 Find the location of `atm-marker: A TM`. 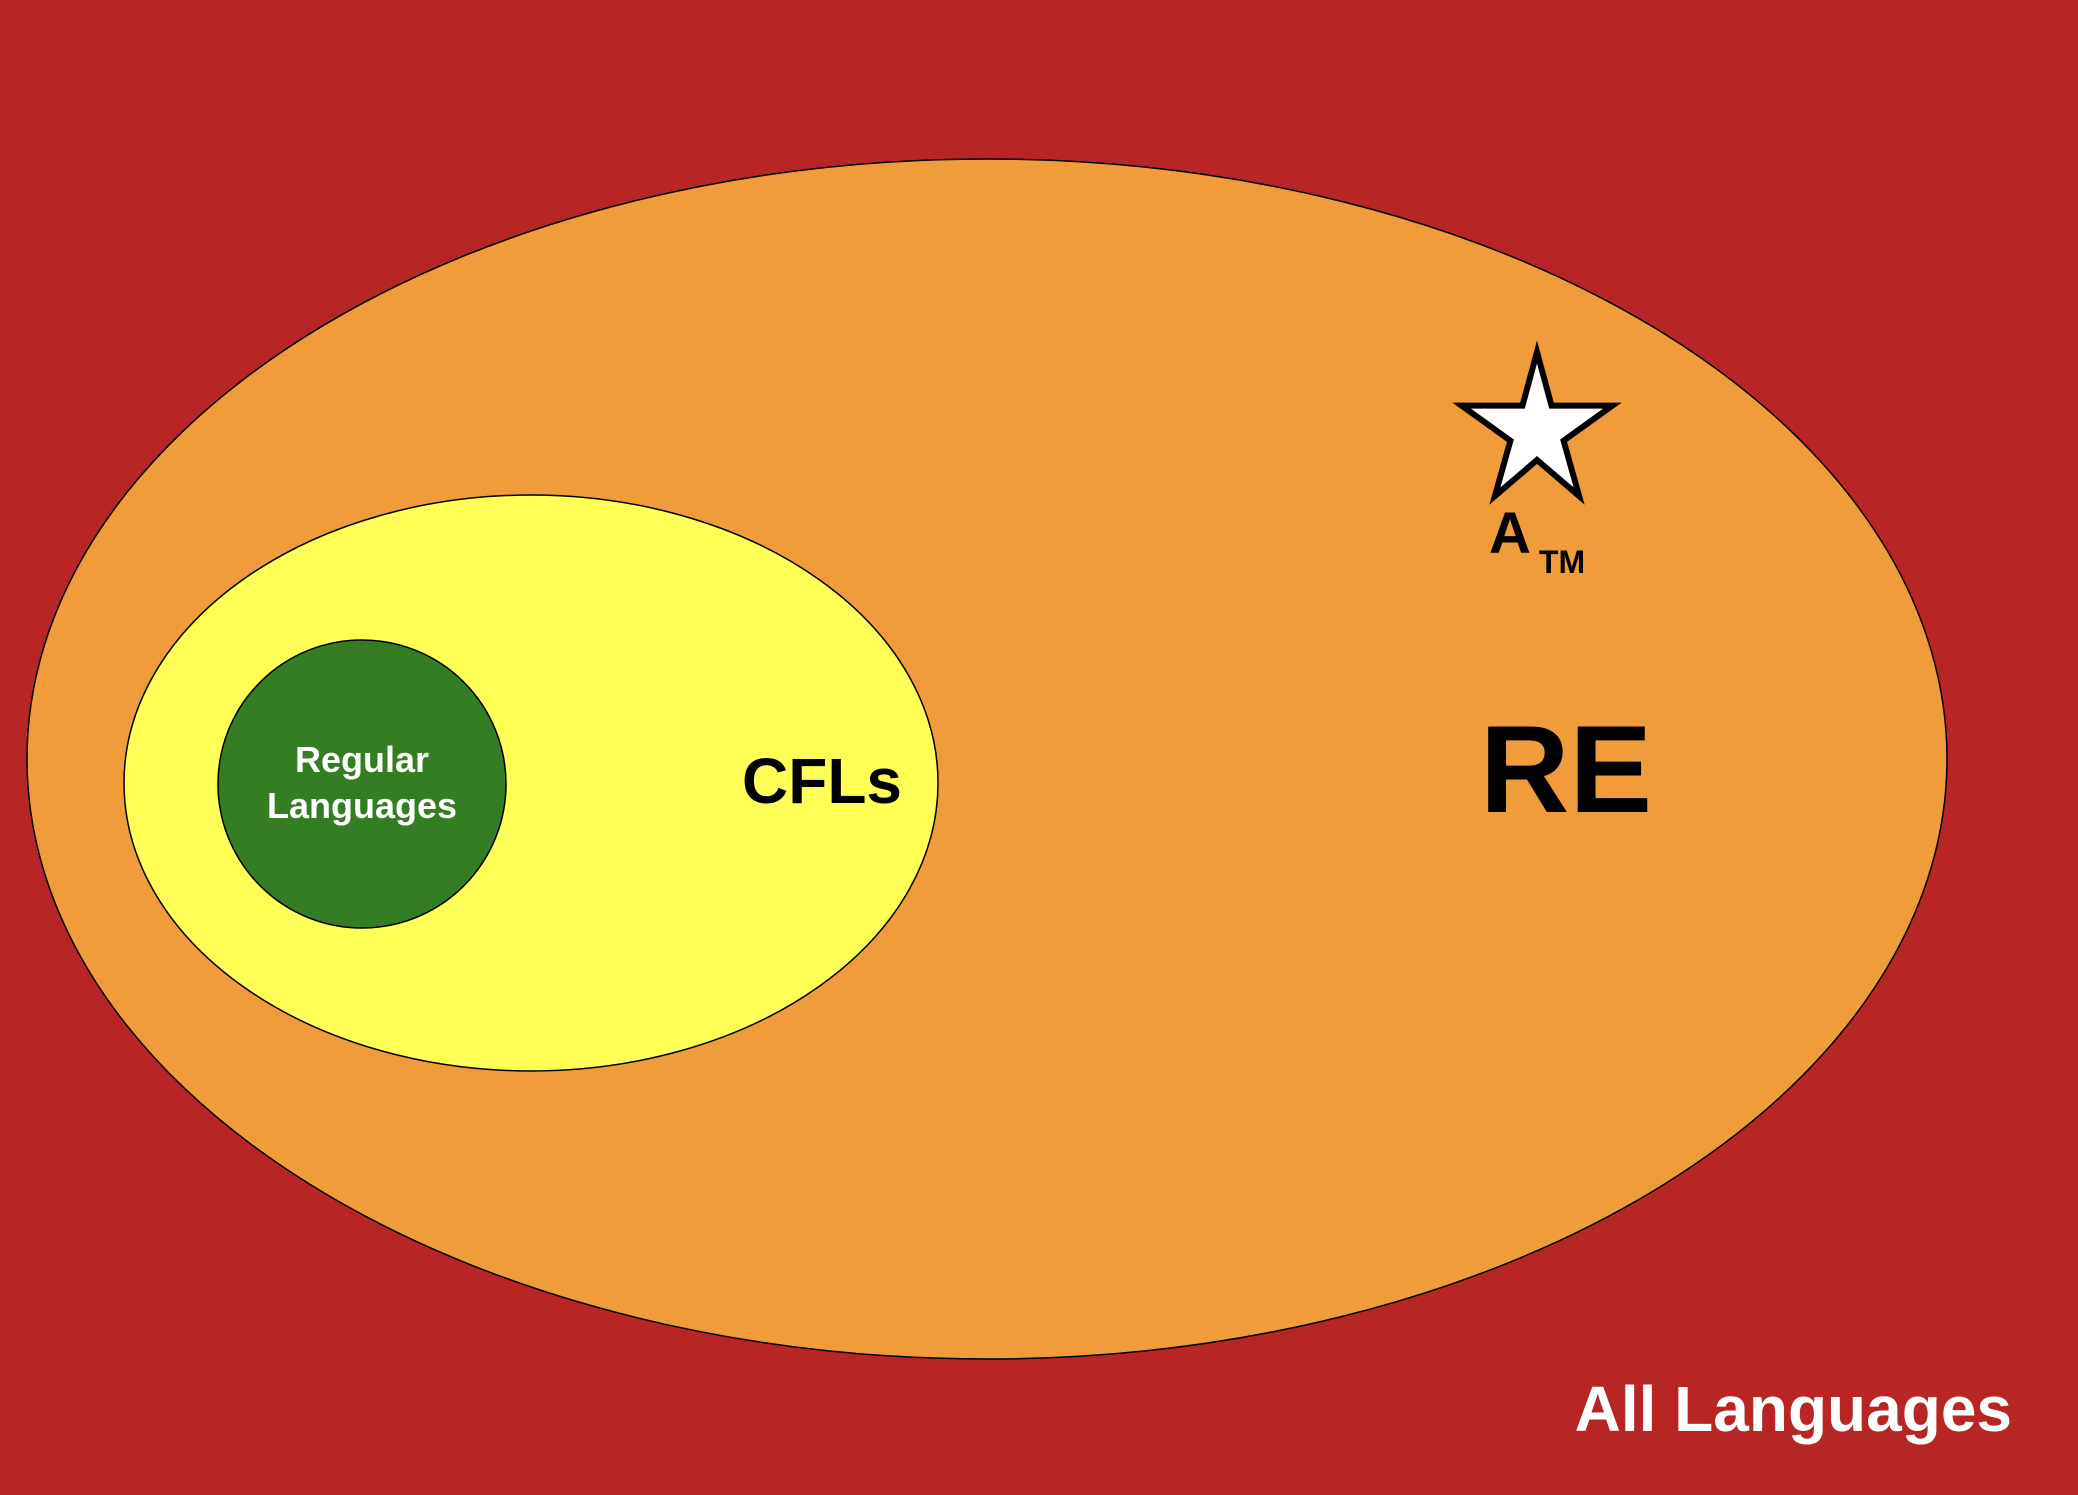

atm-marker: A TM is located at coordinates (1537, 460).